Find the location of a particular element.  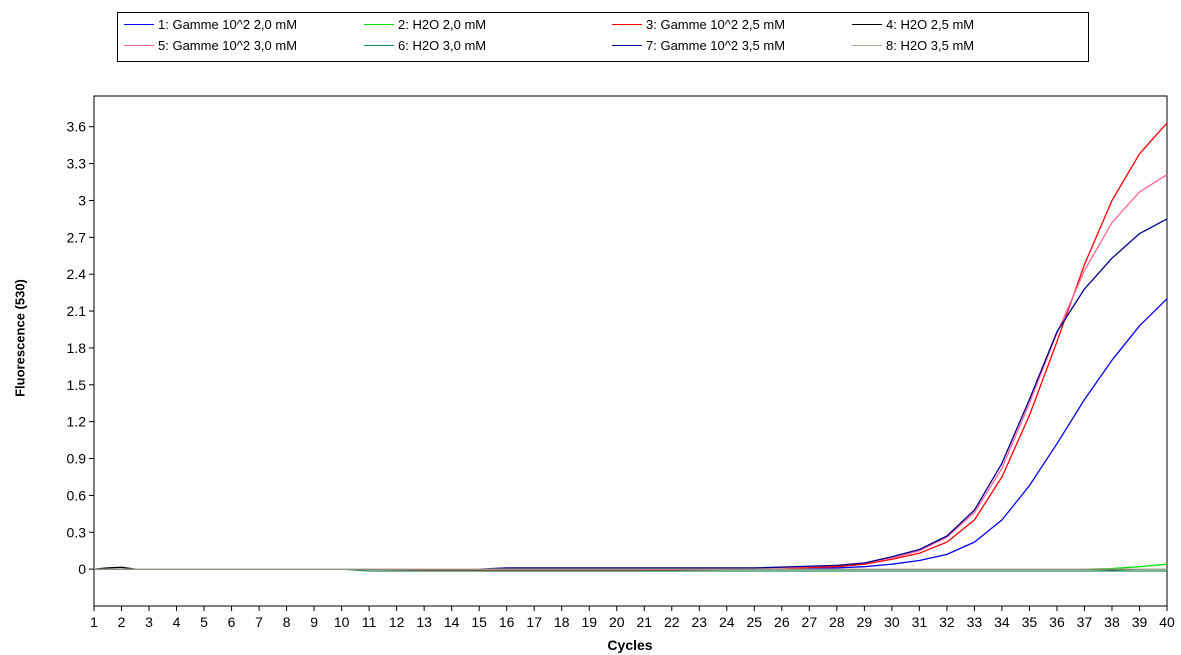

x-tick-label: 11 is located at coordinates (369, 622).